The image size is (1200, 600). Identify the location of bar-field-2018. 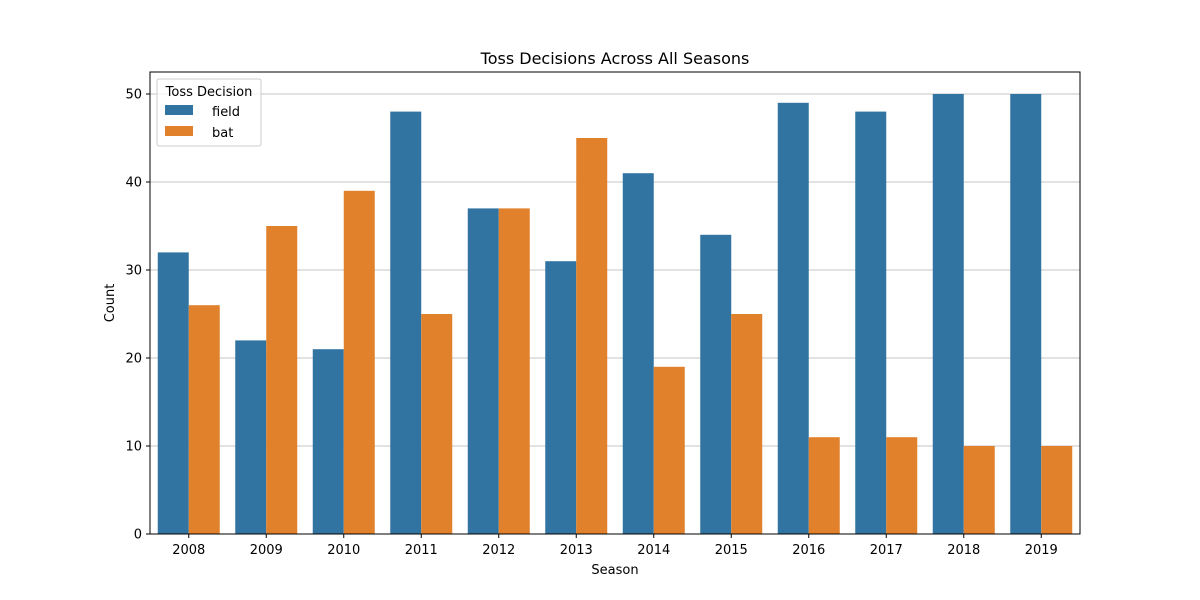
(948, 314).